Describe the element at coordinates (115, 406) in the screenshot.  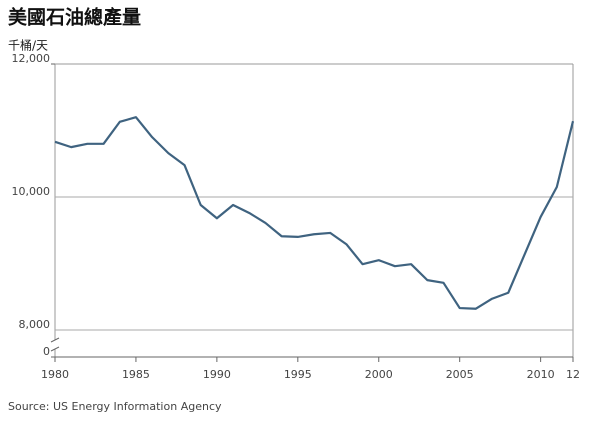
I see `source: Source: US Energy Information Agency` at that location.